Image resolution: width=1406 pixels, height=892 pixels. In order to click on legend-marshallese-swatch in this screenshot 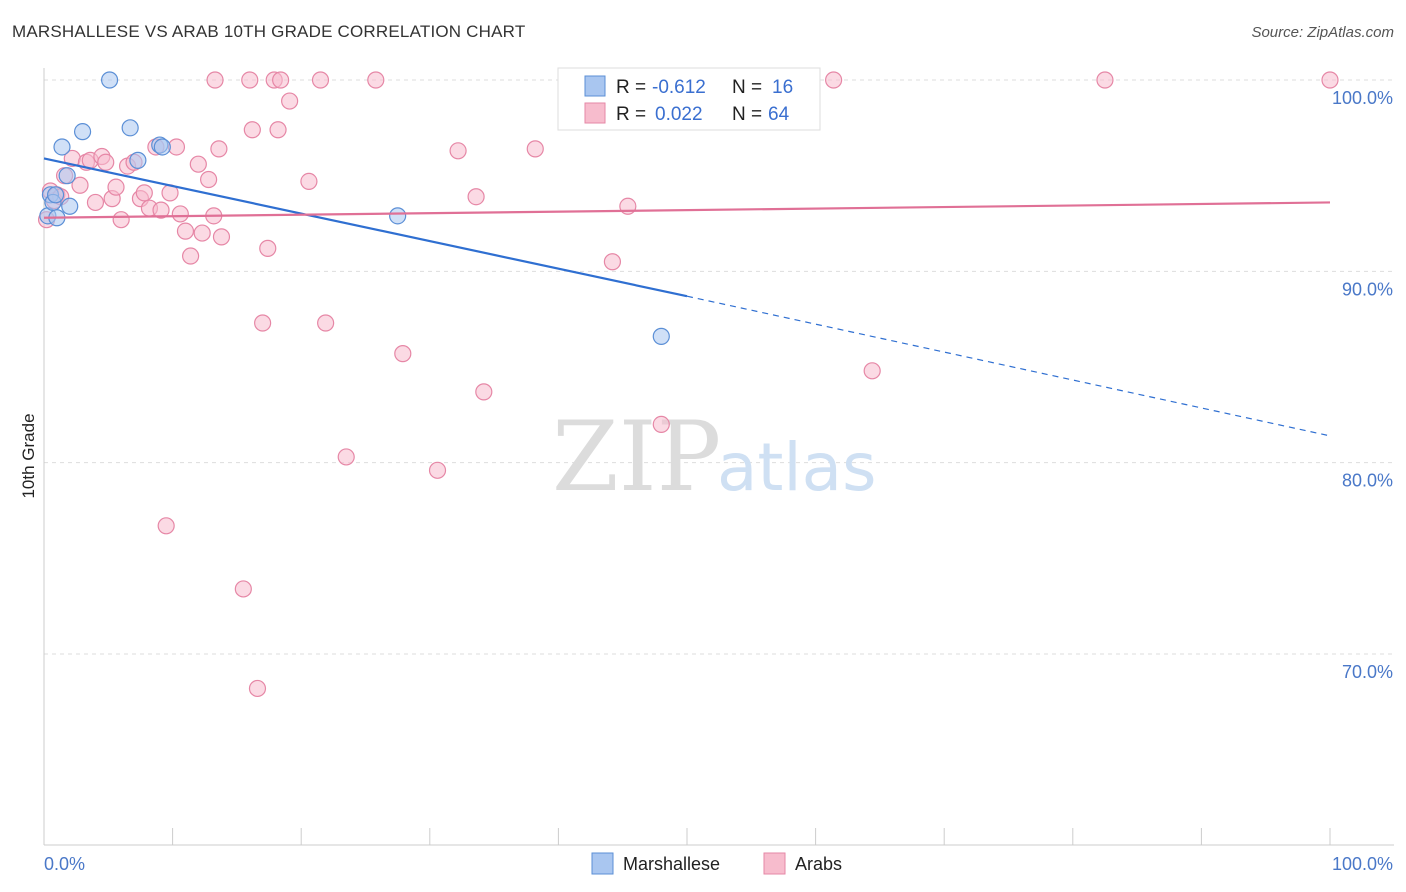, I will do `click(595, 86)`.